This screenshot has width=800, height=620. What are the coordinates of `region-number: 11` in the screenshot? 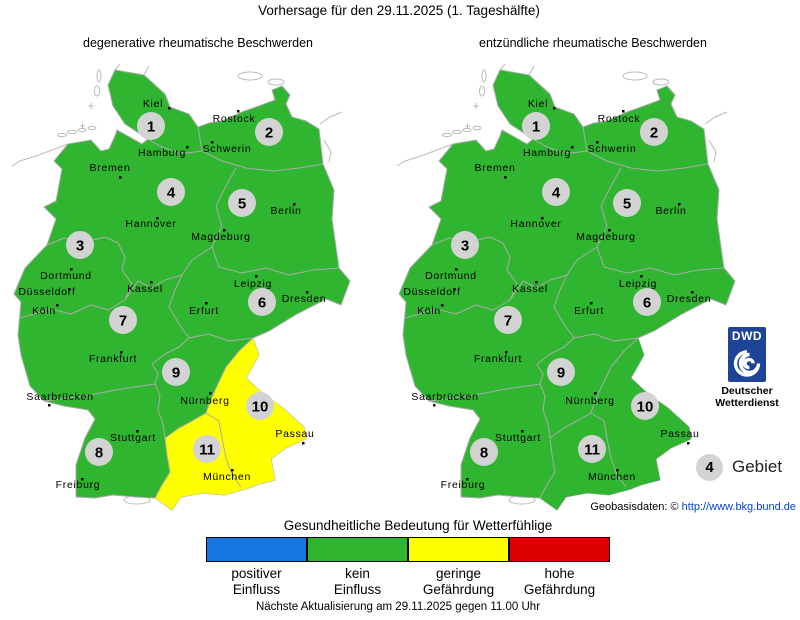 It's located at (592, 450).